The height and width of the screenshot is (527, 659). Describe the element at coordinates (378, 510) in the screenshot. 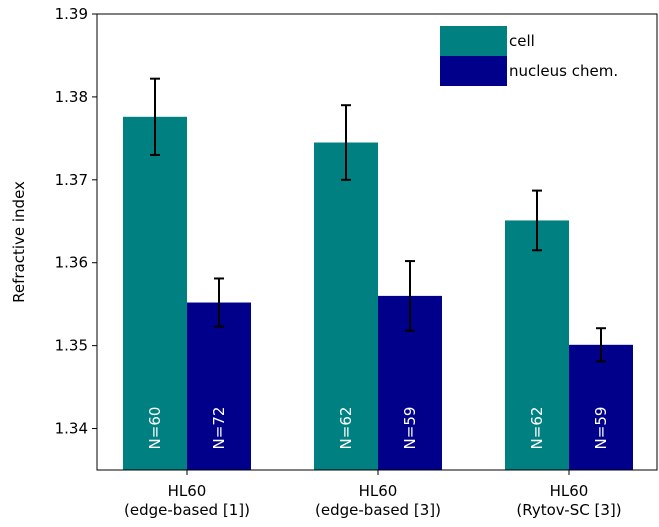

I see `x-tick-label-line: (edge-based [3])` at that location.